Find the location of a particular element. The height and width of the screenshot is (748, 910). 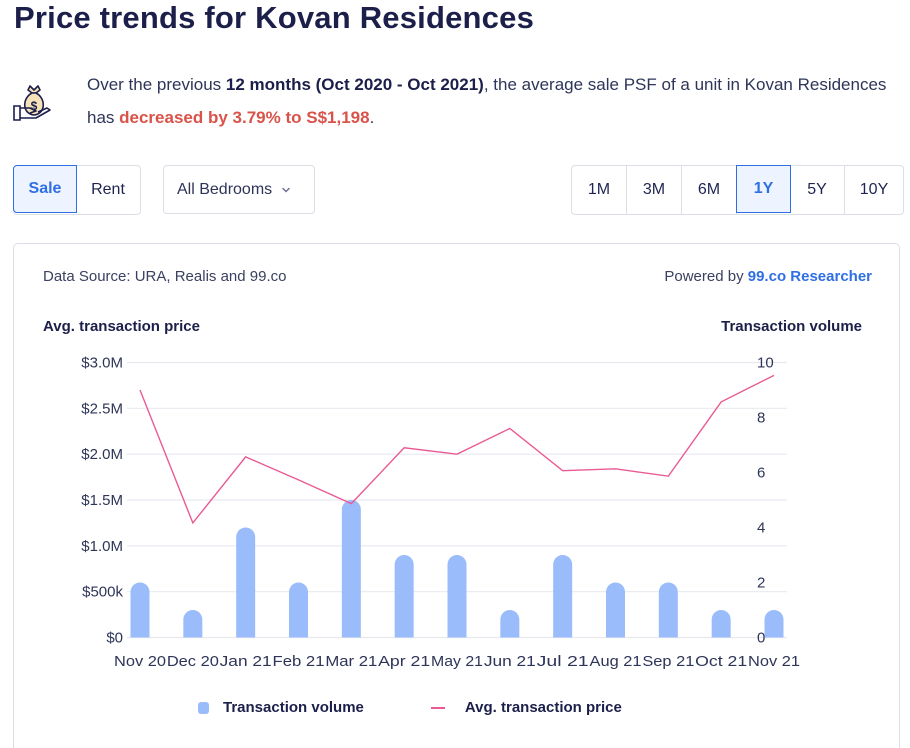

left-tick-label: $2.0M is located at coordinates (102, 454).